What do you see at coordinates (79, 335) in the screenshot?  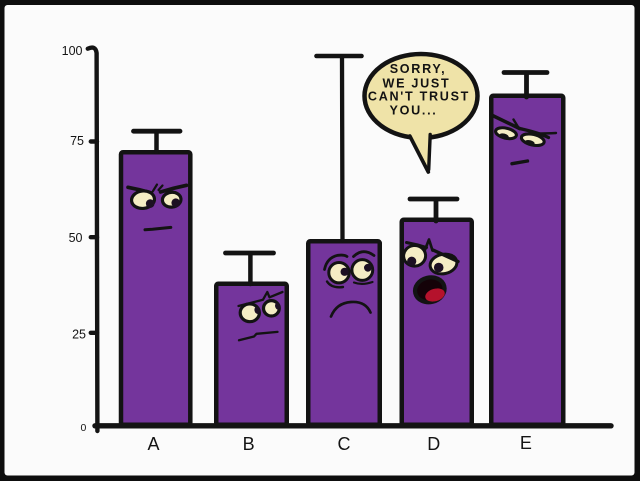 I see `svg-text: 25` at bounding box center [79, 335].